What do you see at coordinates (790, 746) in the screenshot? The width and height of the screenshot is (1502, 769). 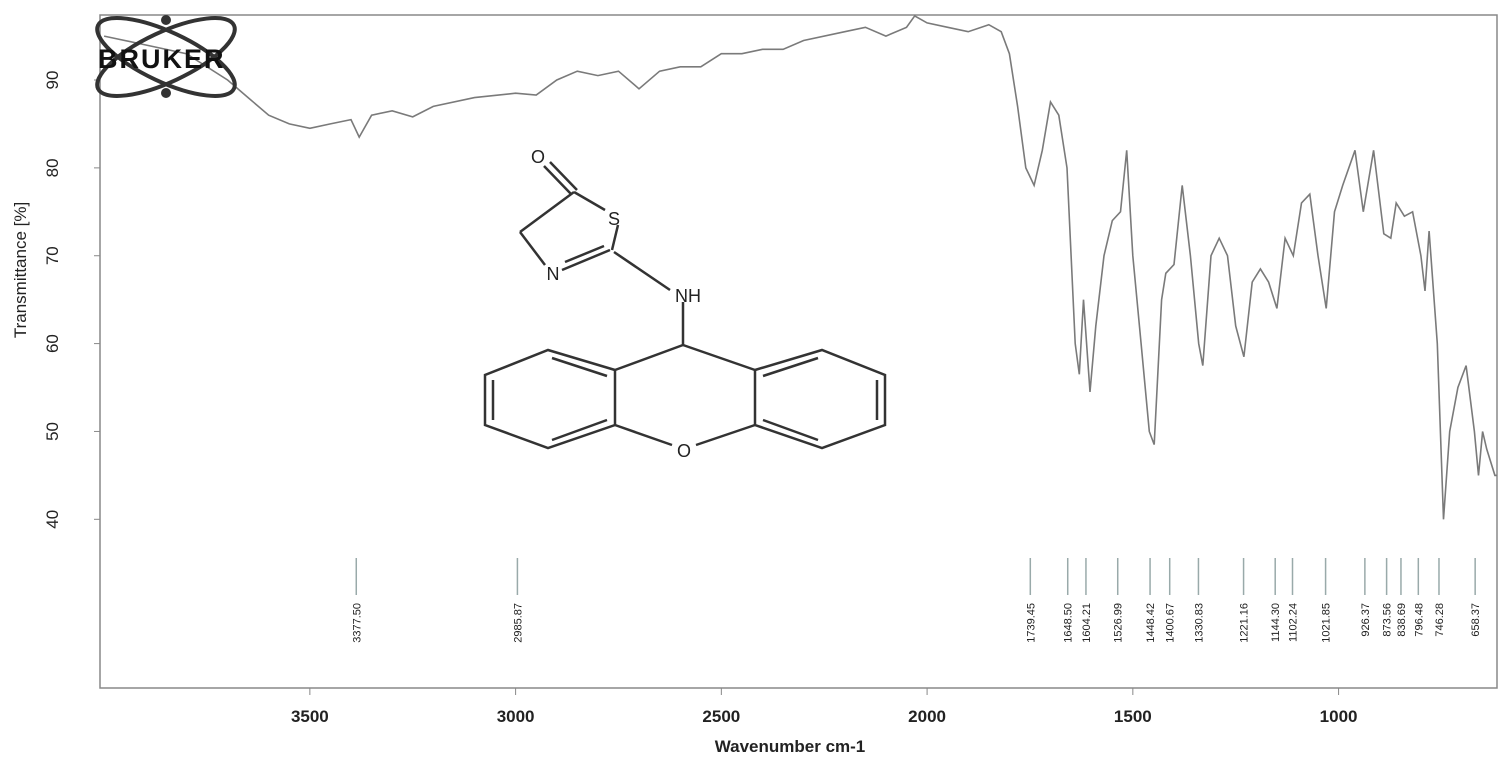 I see `x-axis-label: Wavenumber cm-1` at bounding box center [790, 746].